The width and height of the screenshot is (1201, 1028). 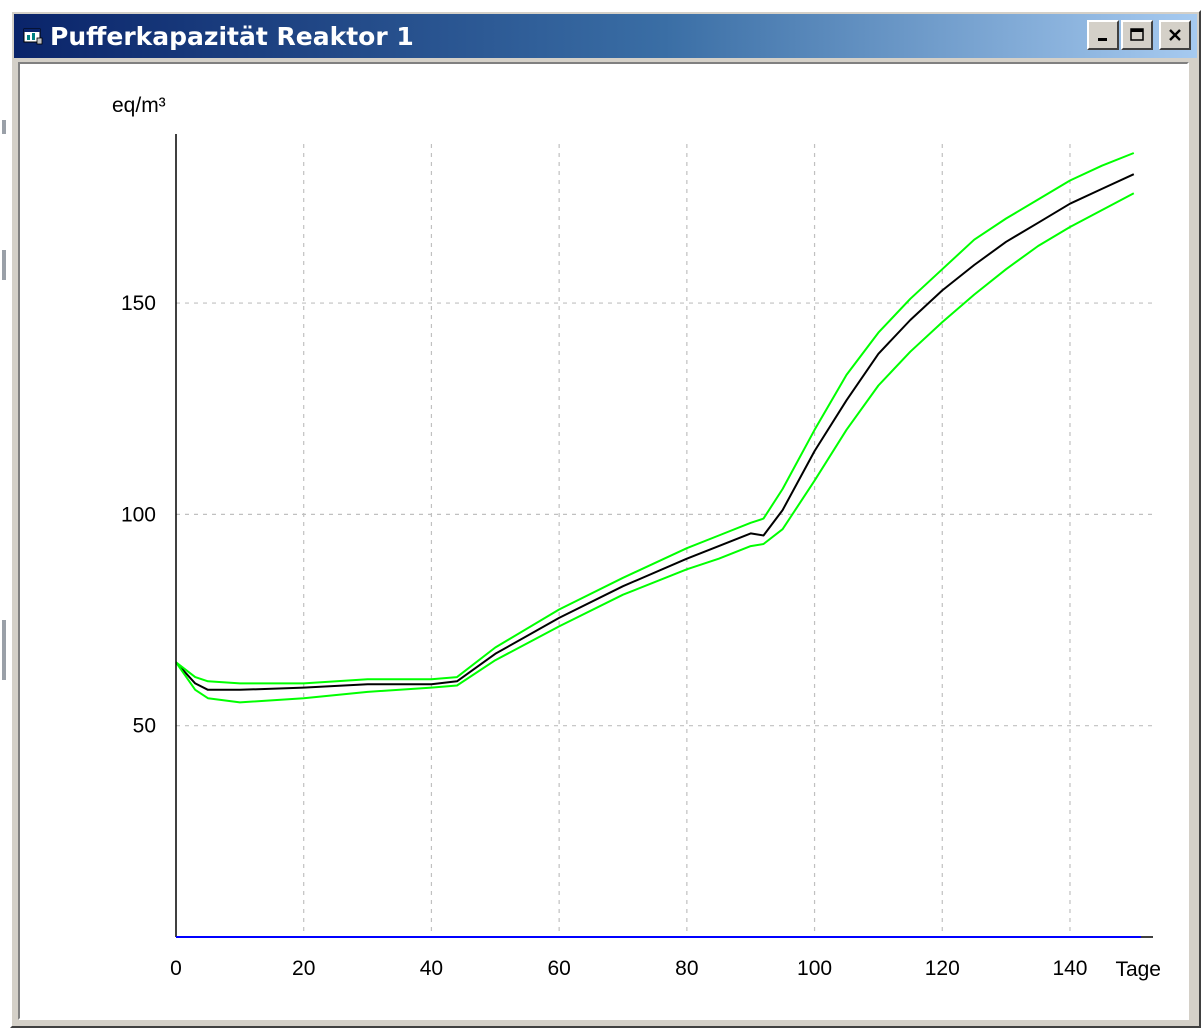 I want to click on minimize-button, so click(x=1103, y=35).